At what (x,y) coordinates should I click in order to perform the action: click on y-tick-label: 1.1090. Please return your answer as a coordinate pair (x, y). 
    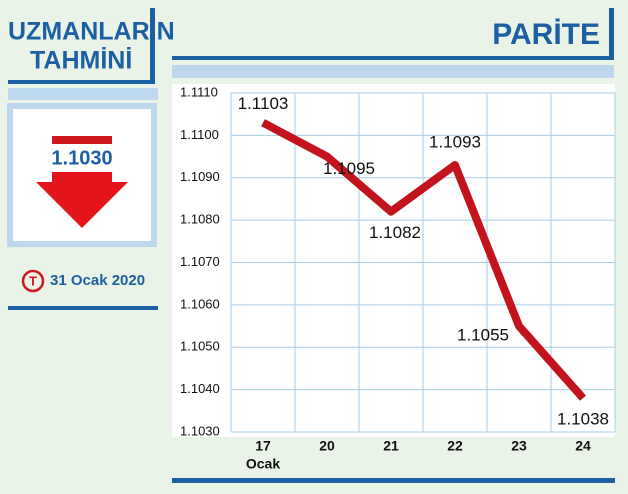
    Looking at the image, I should click on (200, 176).